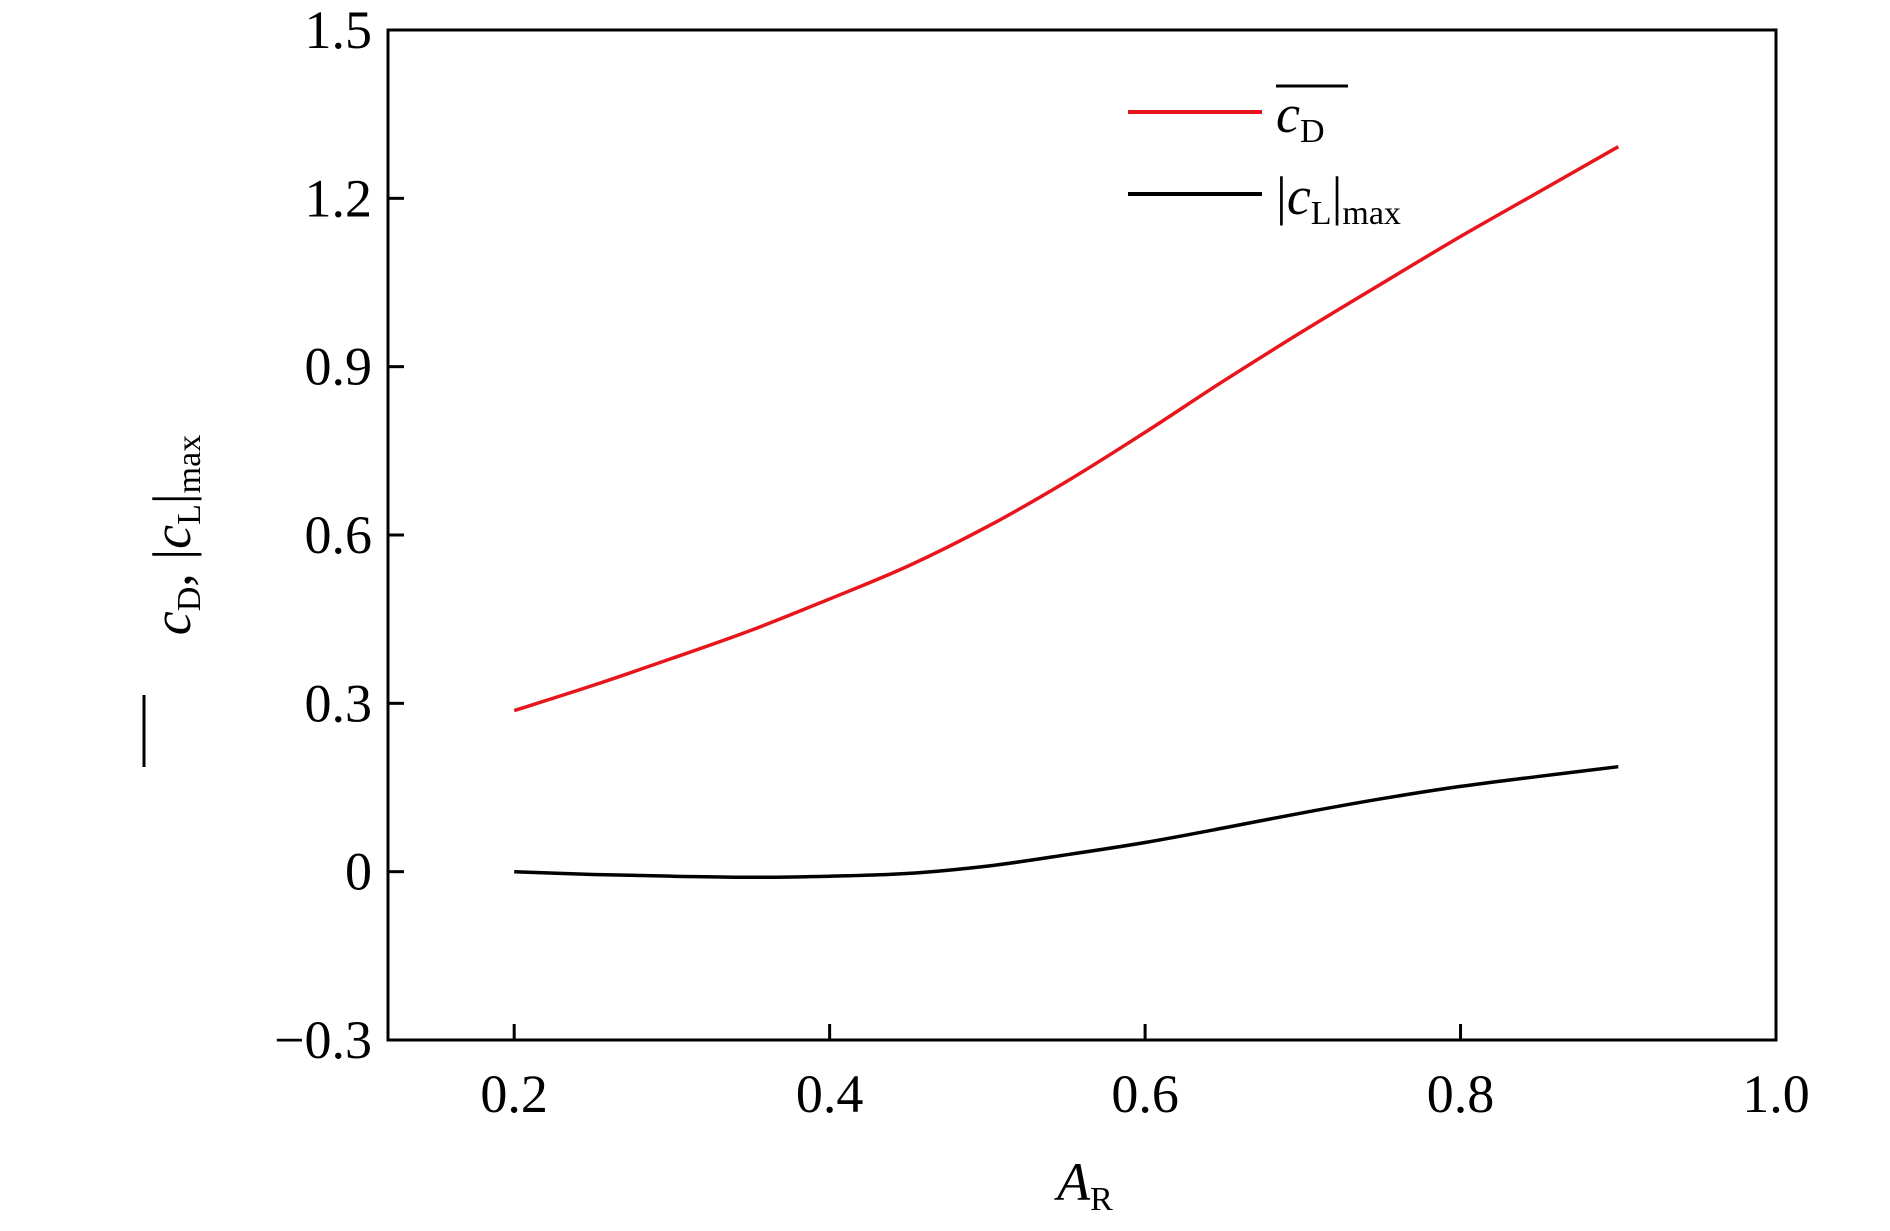  Describe the element at coordinates (1145, 1094) in the screenshot. I see `x-tick-label: 0.6` at that location.